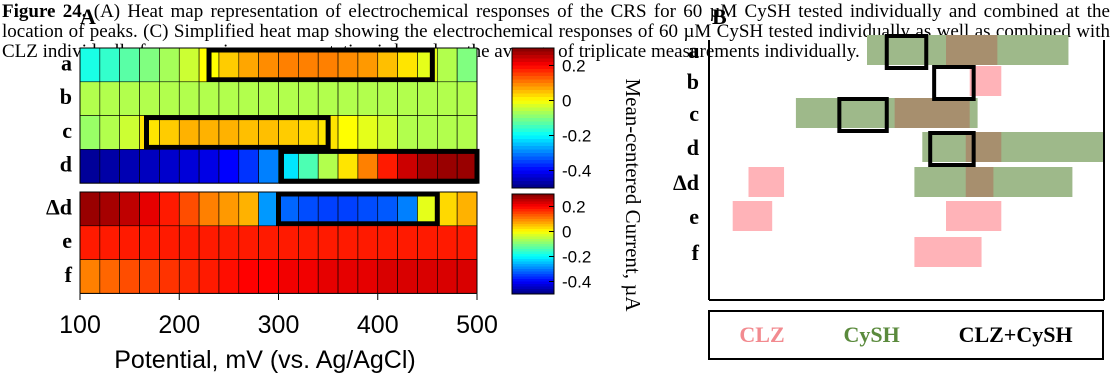 The image size is (1115, 381). I want to click on row-label-d: d, so click(66, 164).